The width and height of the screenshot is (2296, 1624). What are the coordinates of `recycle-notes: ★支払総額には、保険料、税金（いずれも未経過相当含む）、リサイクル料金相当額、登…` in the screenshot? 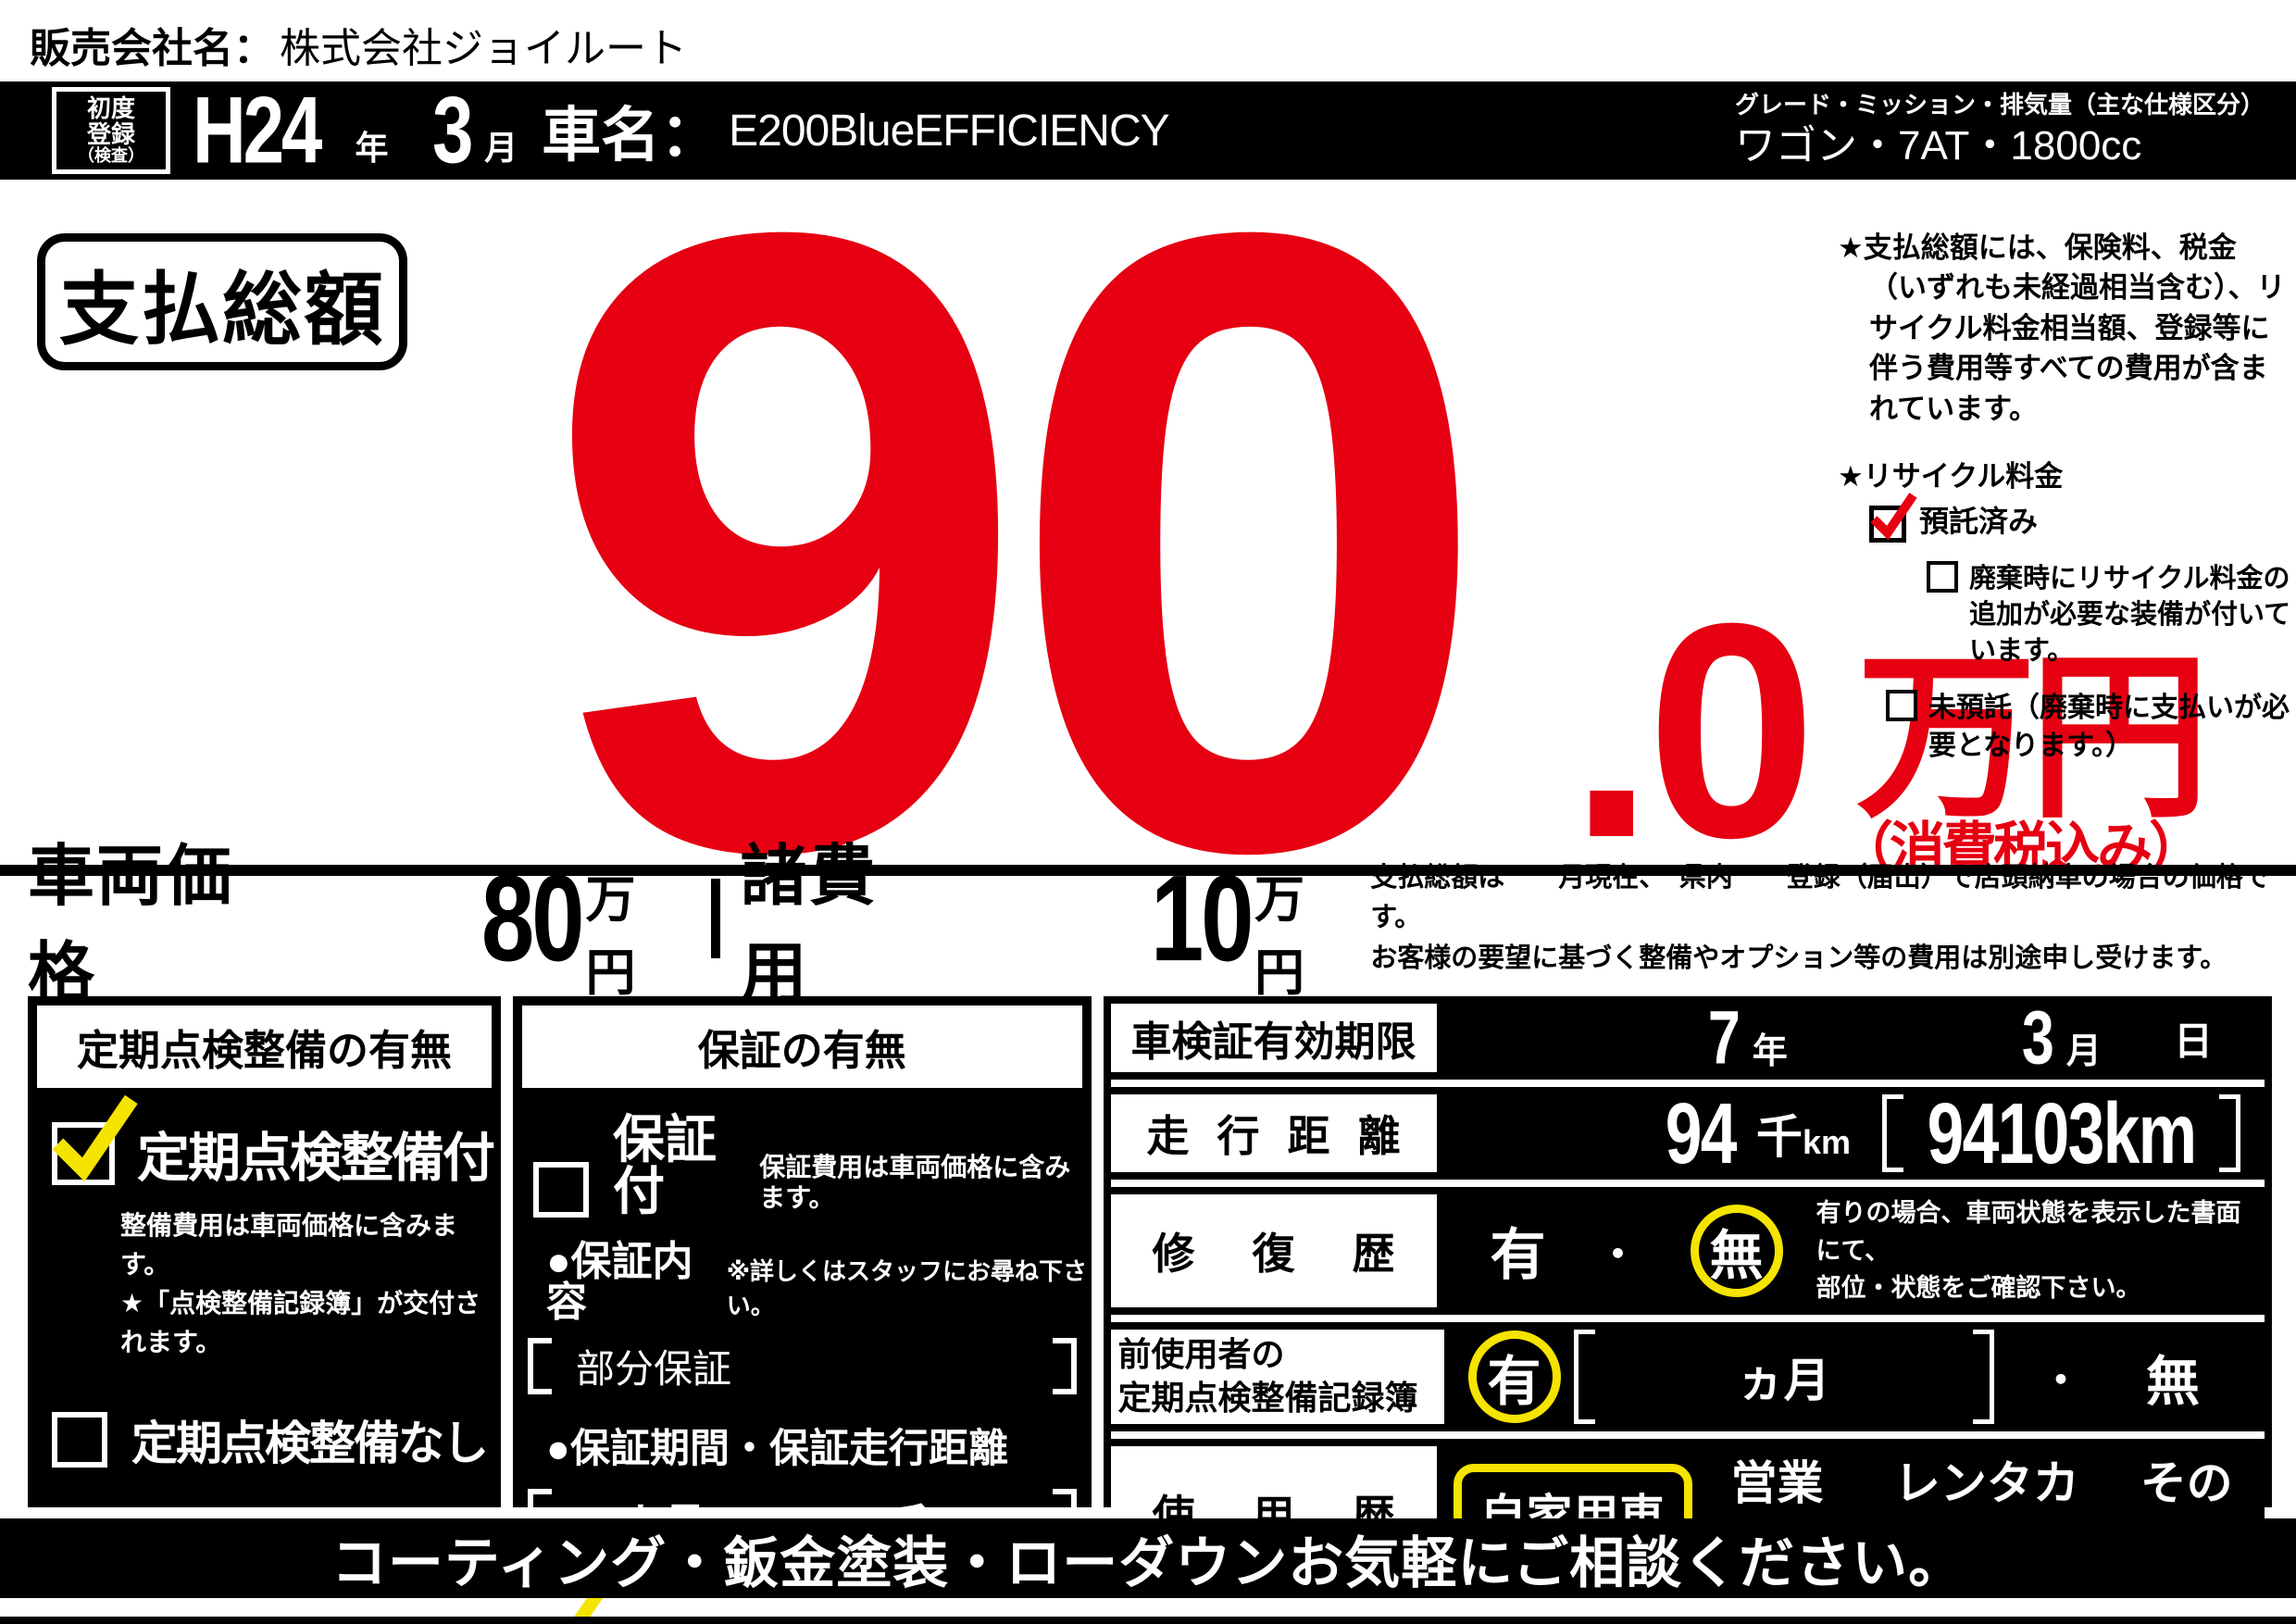 It's located at (2065, 496).